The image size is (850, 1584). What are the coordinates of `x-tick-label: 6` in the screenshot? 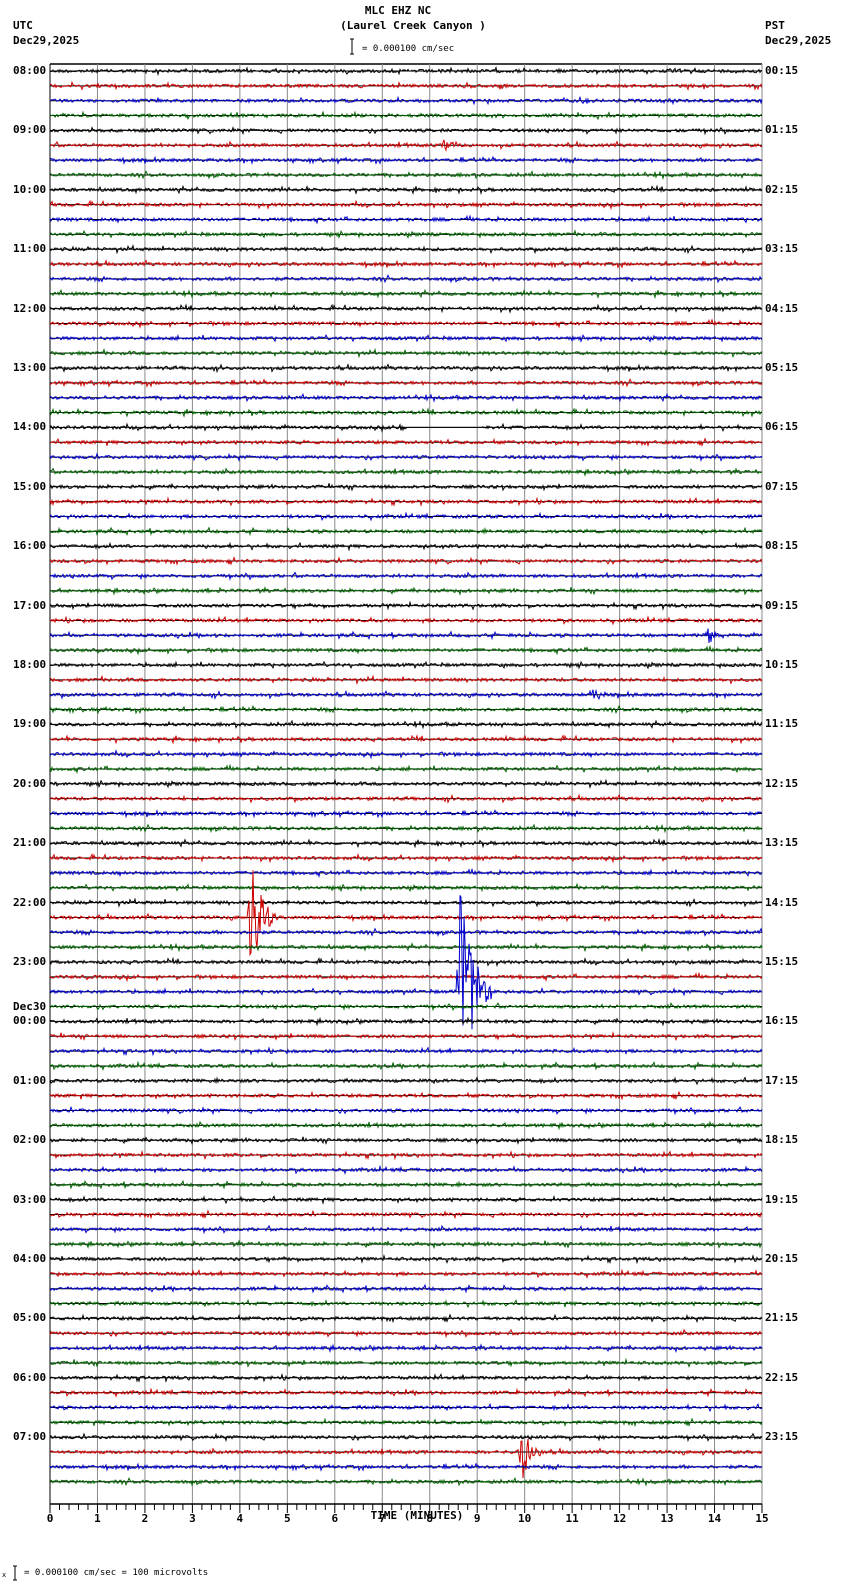 It's located at (334, 1518).